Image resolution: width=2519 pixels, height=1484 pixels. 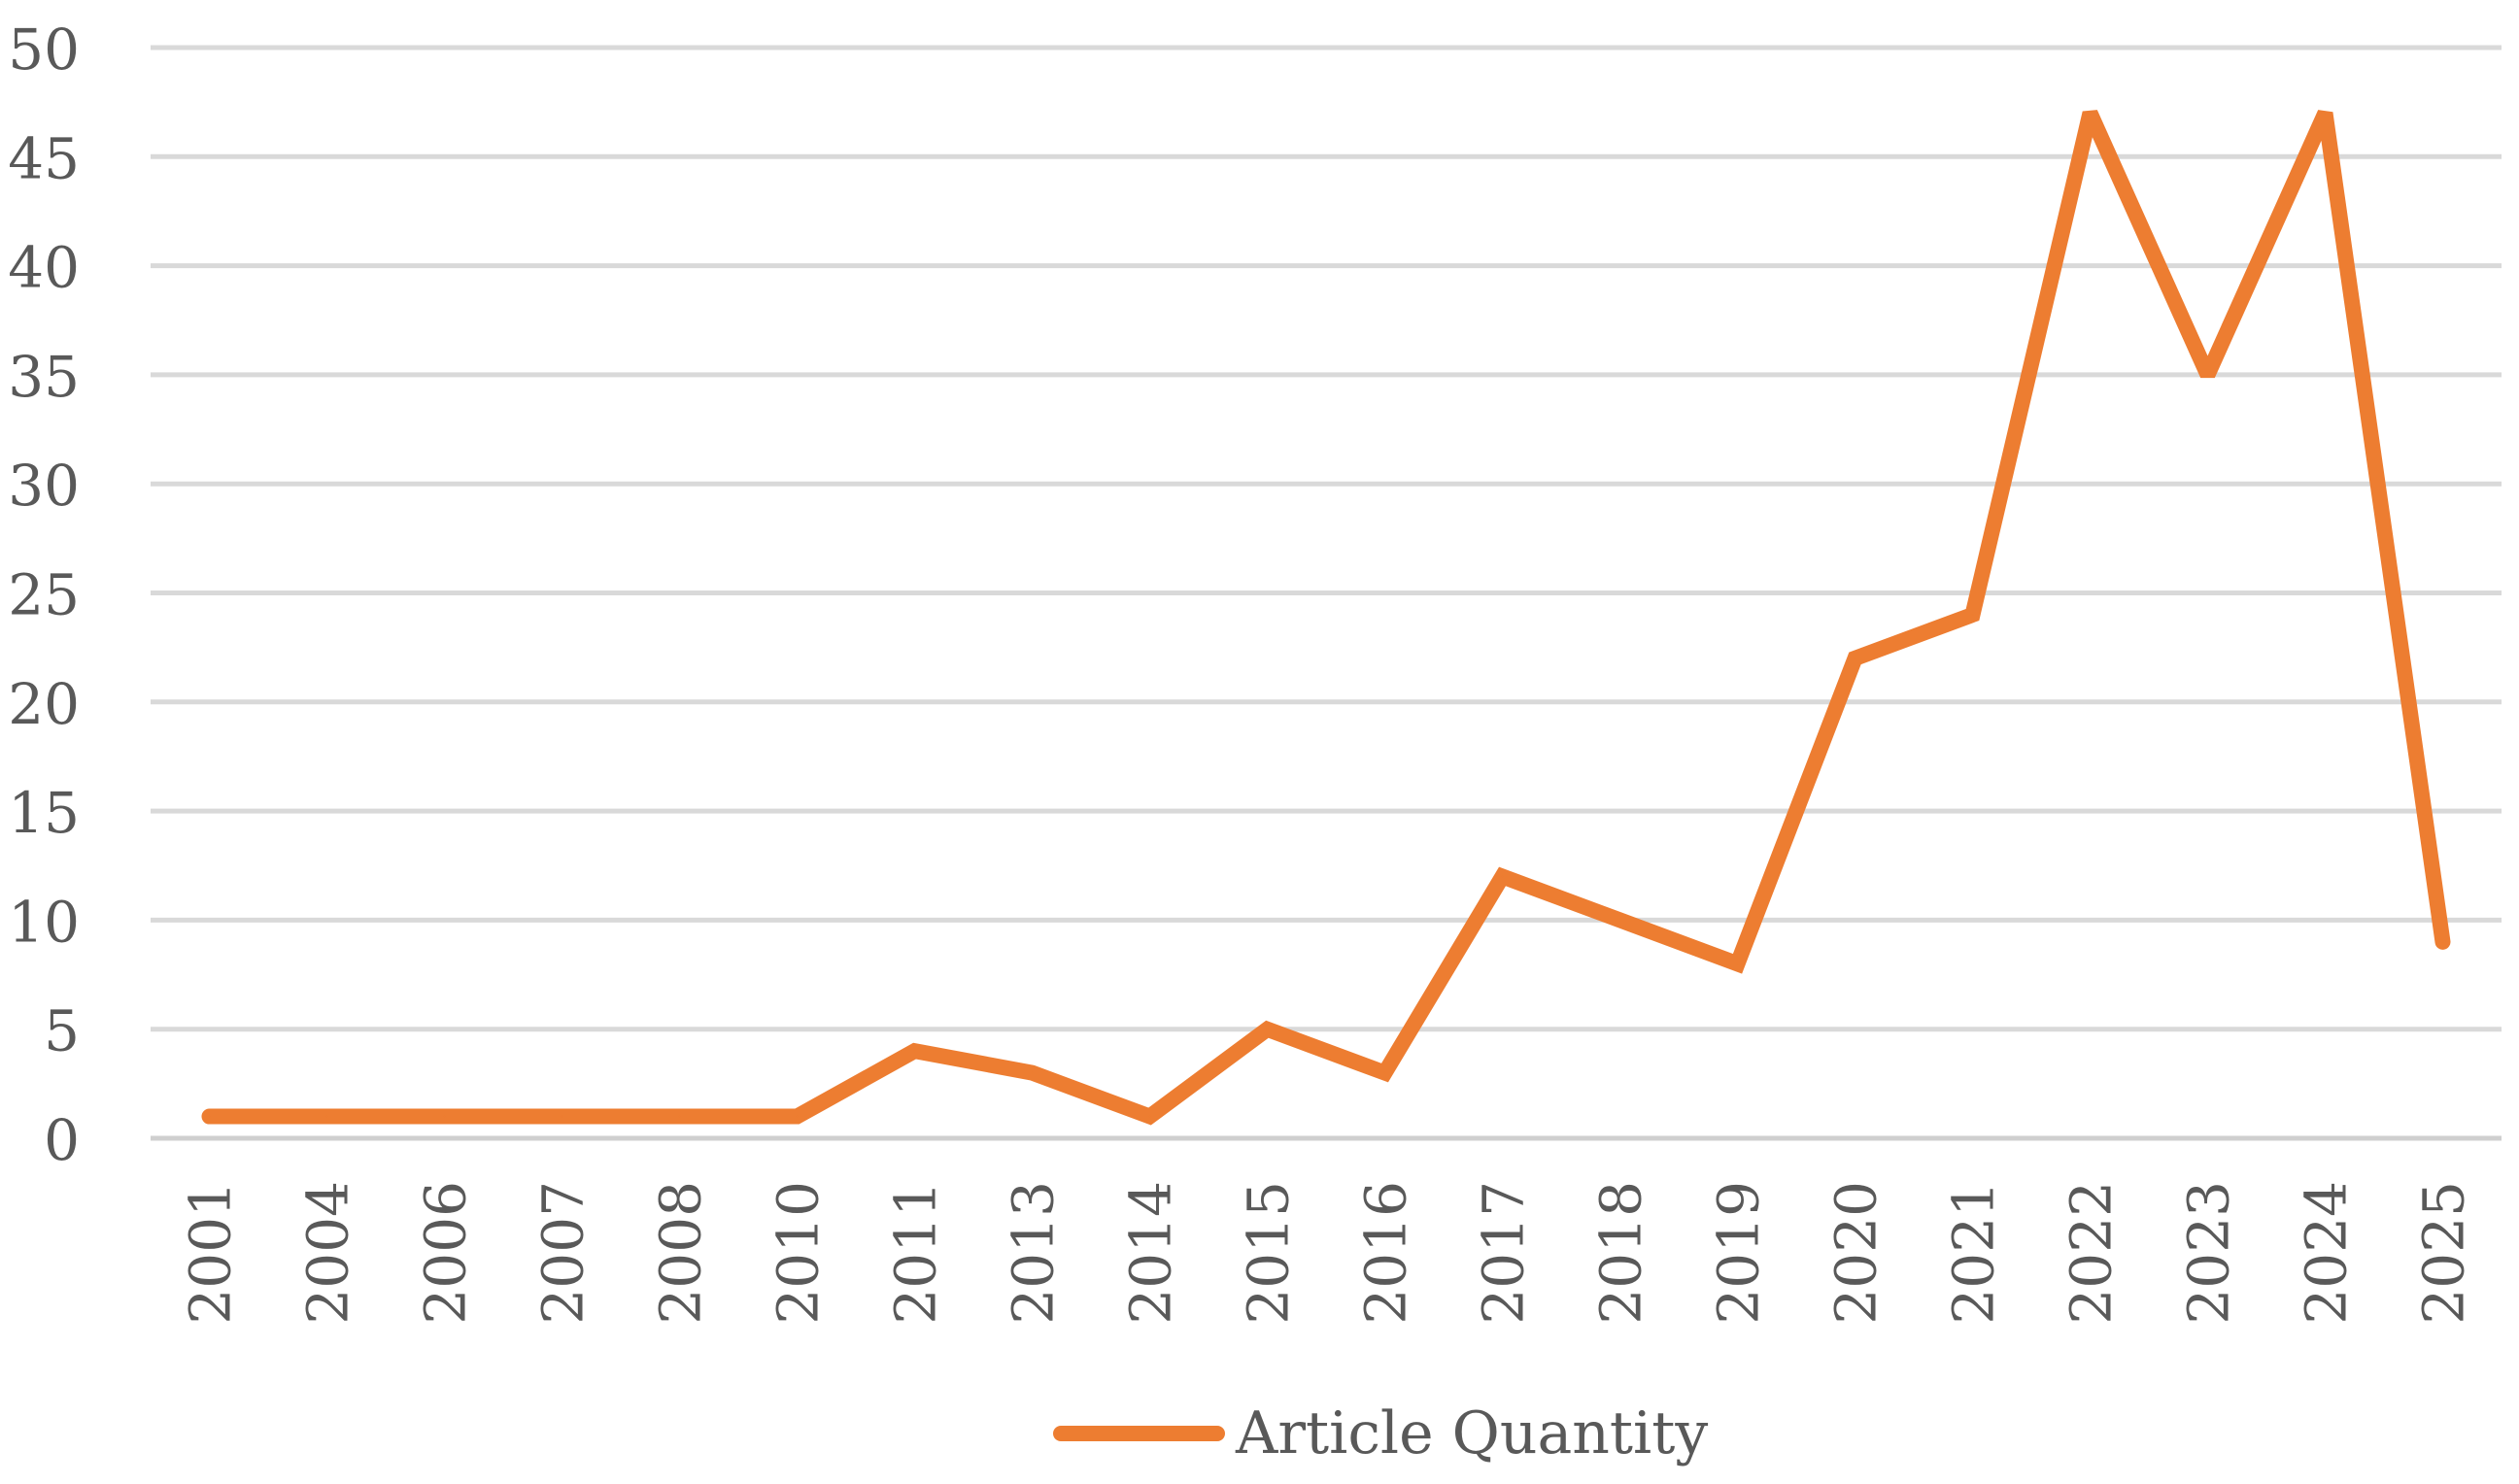 What do you see at coordinates (2208, 1253) in the screenshot?
I see `x-tick-label: 2023` at bounding box center [2208, 1253].